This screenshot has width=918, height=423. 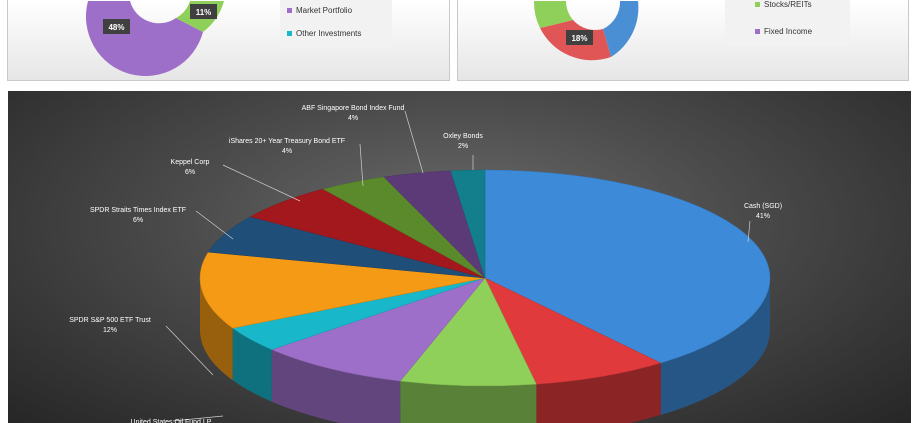 What do you see at coordinates (788, 31) in the screenshot?
I see `legend-label: Fixed Income` at bounding box center [788, 31].